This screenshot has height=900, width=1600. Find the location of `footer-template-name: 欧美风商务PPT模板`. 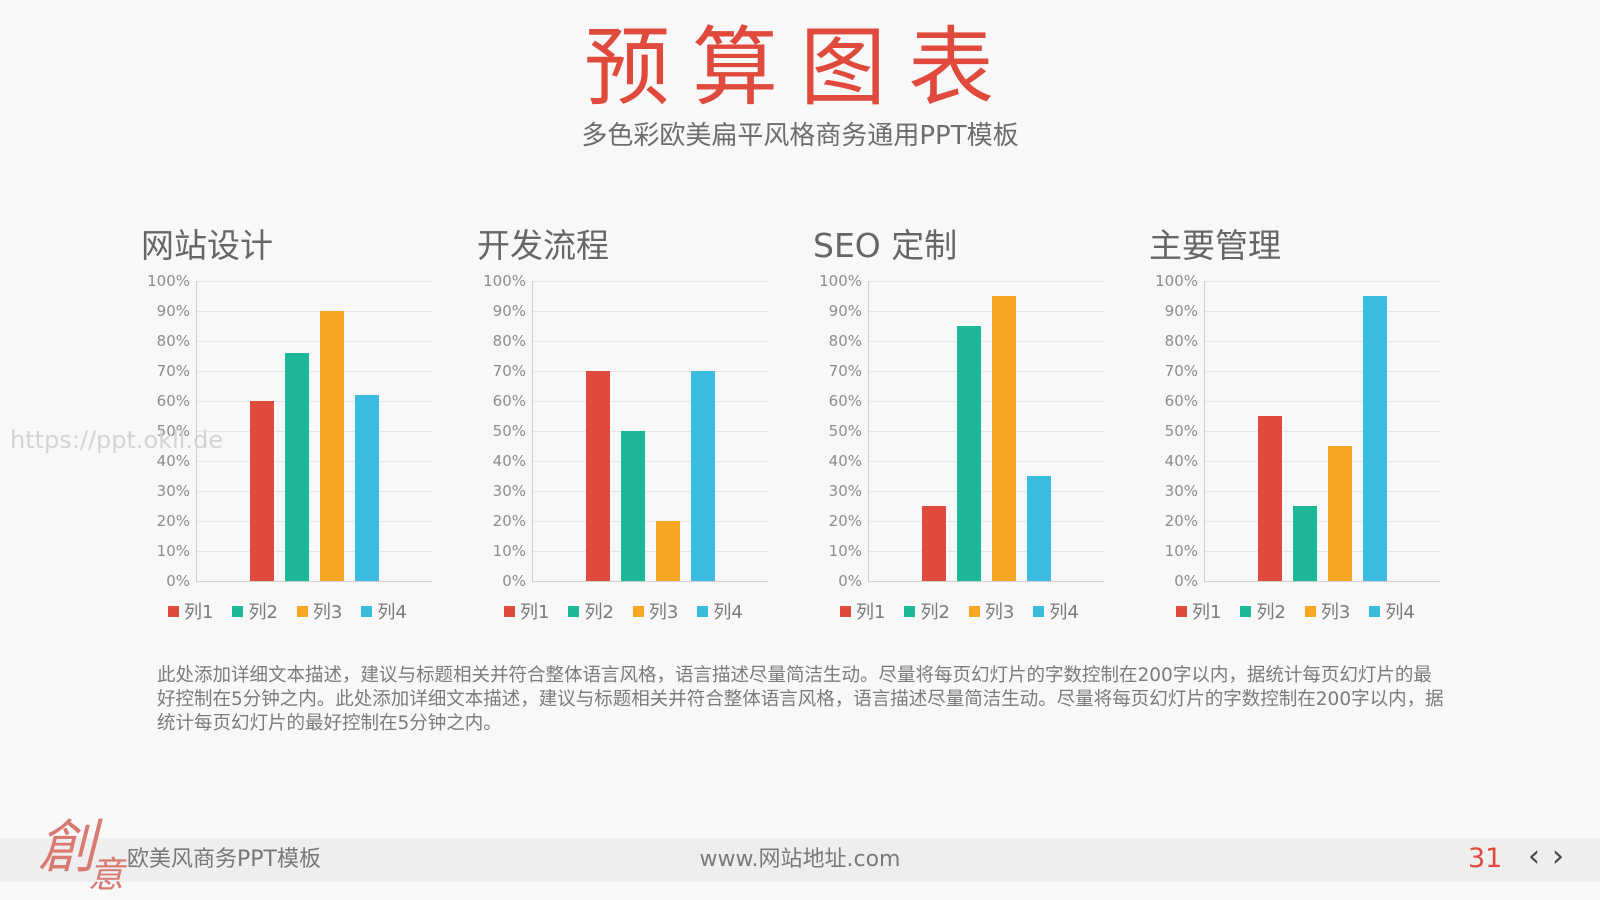

footer-template-name: 欧美风商务PPT模板 is located at coordinates (224, 859).